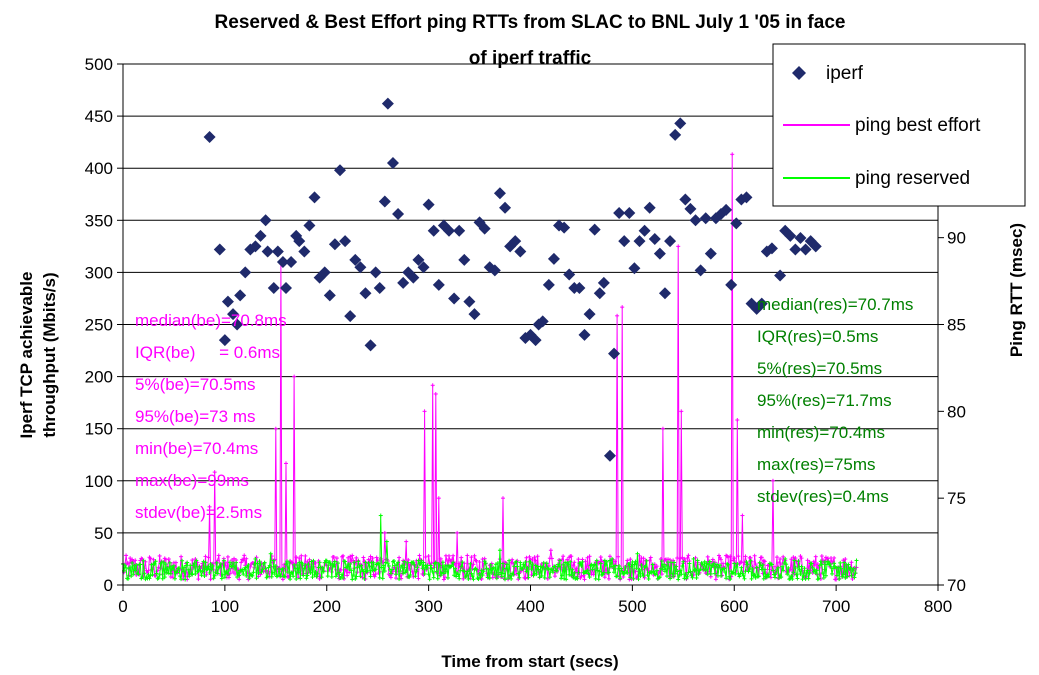  What do you see at coordinates (956, 238) in the screenshot?
I see `y-right-tick-label: 90` at bounding box center [956, 238].